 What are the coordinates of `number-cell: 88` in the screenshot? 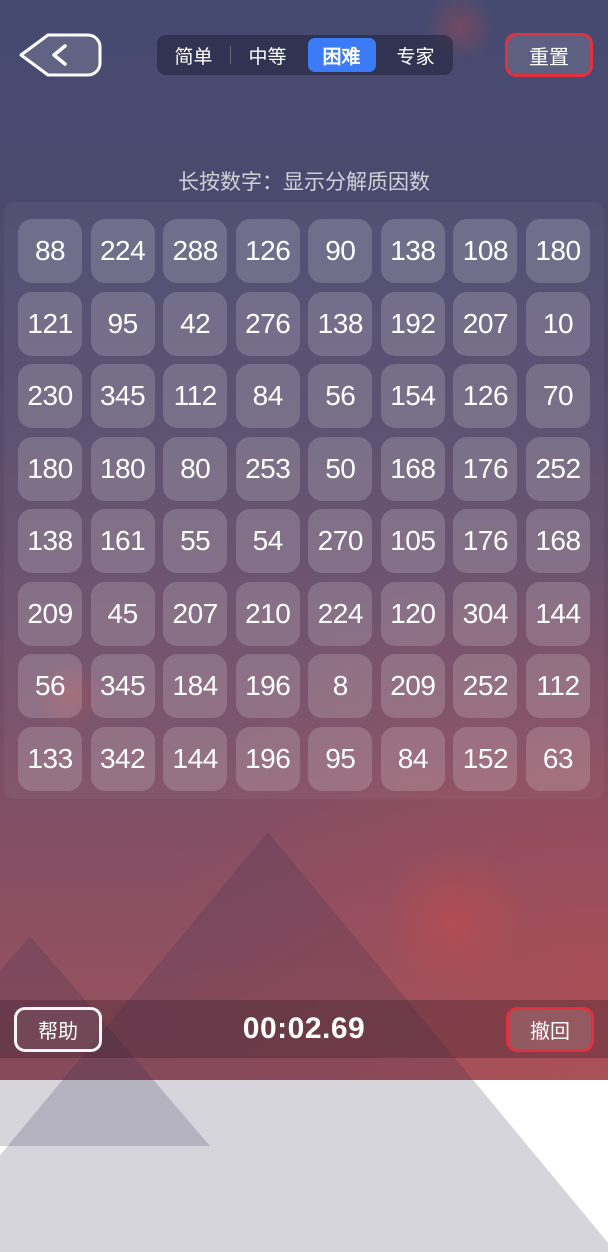 It's located at (50, 251).